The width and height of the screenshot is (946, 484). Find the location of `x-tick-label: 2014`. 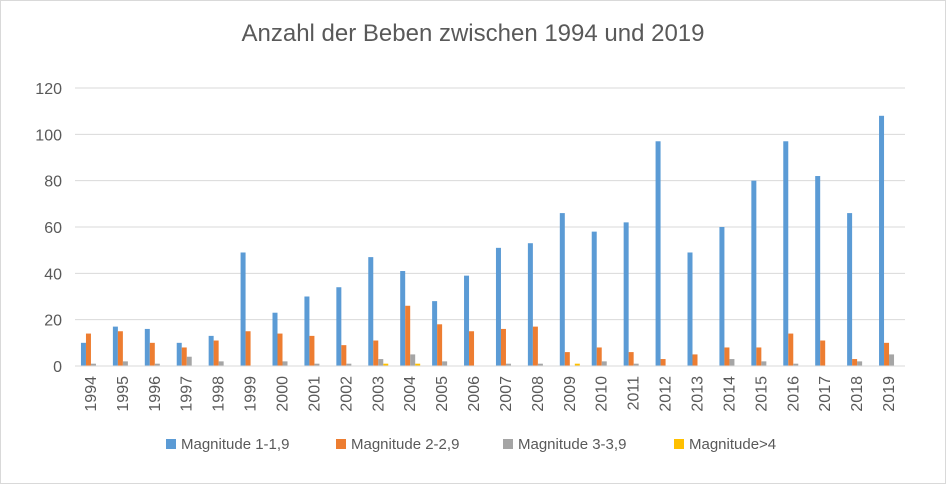

x-tick-label: 2014 is located at coordinates (729, 394).